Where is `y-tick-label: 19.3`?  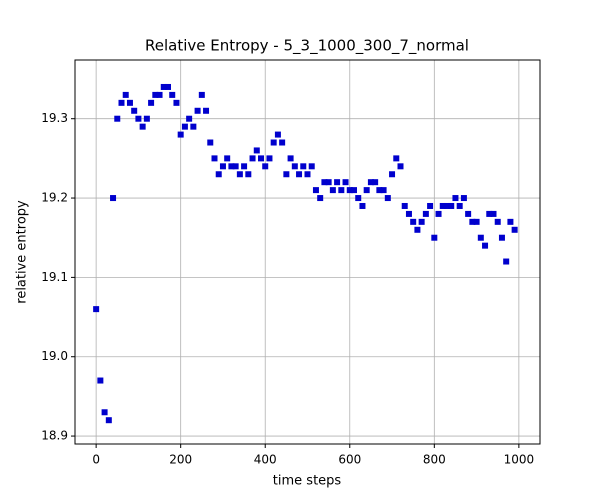 y-tick-label: 19.3 is located at coordinates (54, 118).